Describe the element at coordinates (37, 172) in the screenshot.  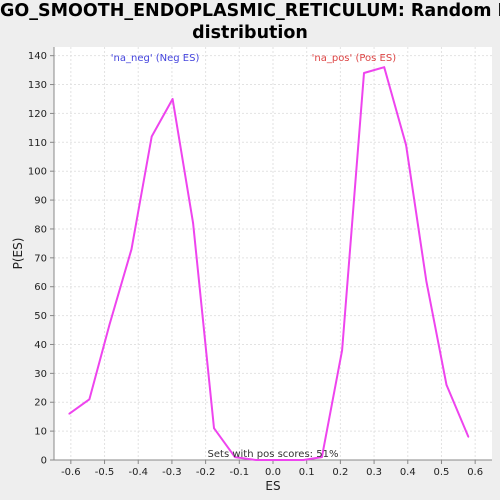
I see `y-tick-label: 100` at that location.